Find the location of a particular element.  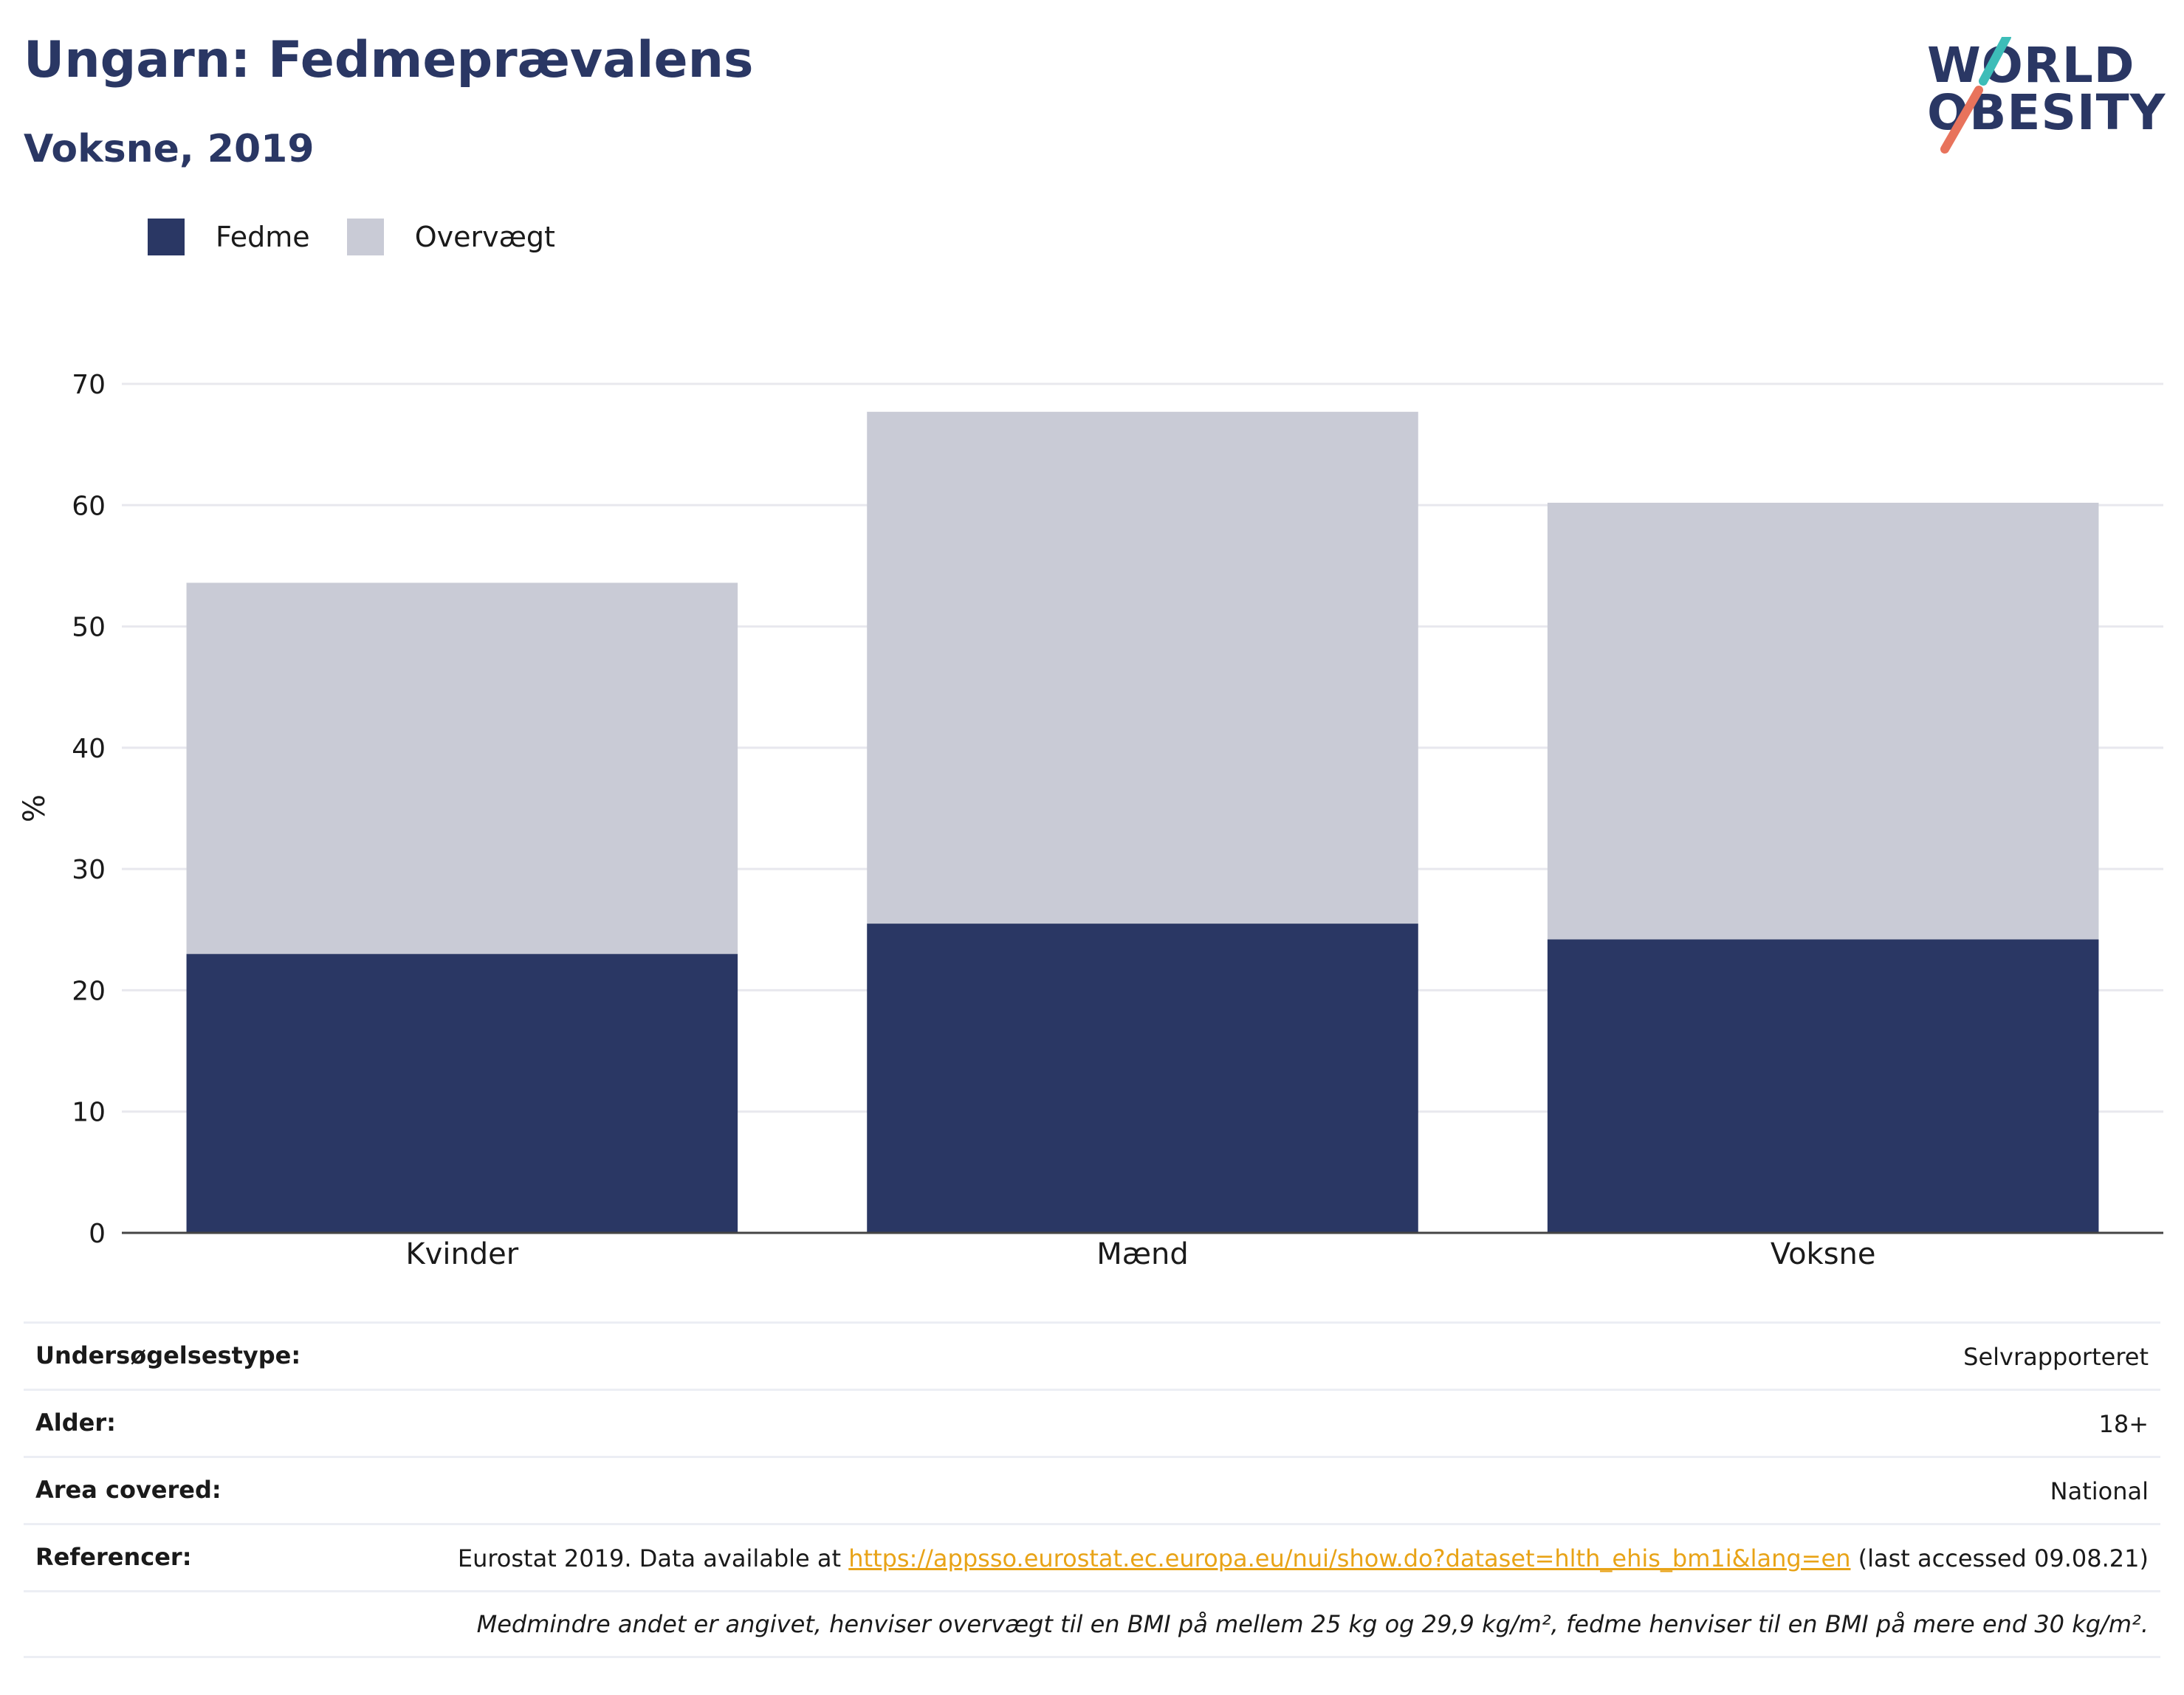

y-tick-label: 10 is located at coordinates (89, 1113).